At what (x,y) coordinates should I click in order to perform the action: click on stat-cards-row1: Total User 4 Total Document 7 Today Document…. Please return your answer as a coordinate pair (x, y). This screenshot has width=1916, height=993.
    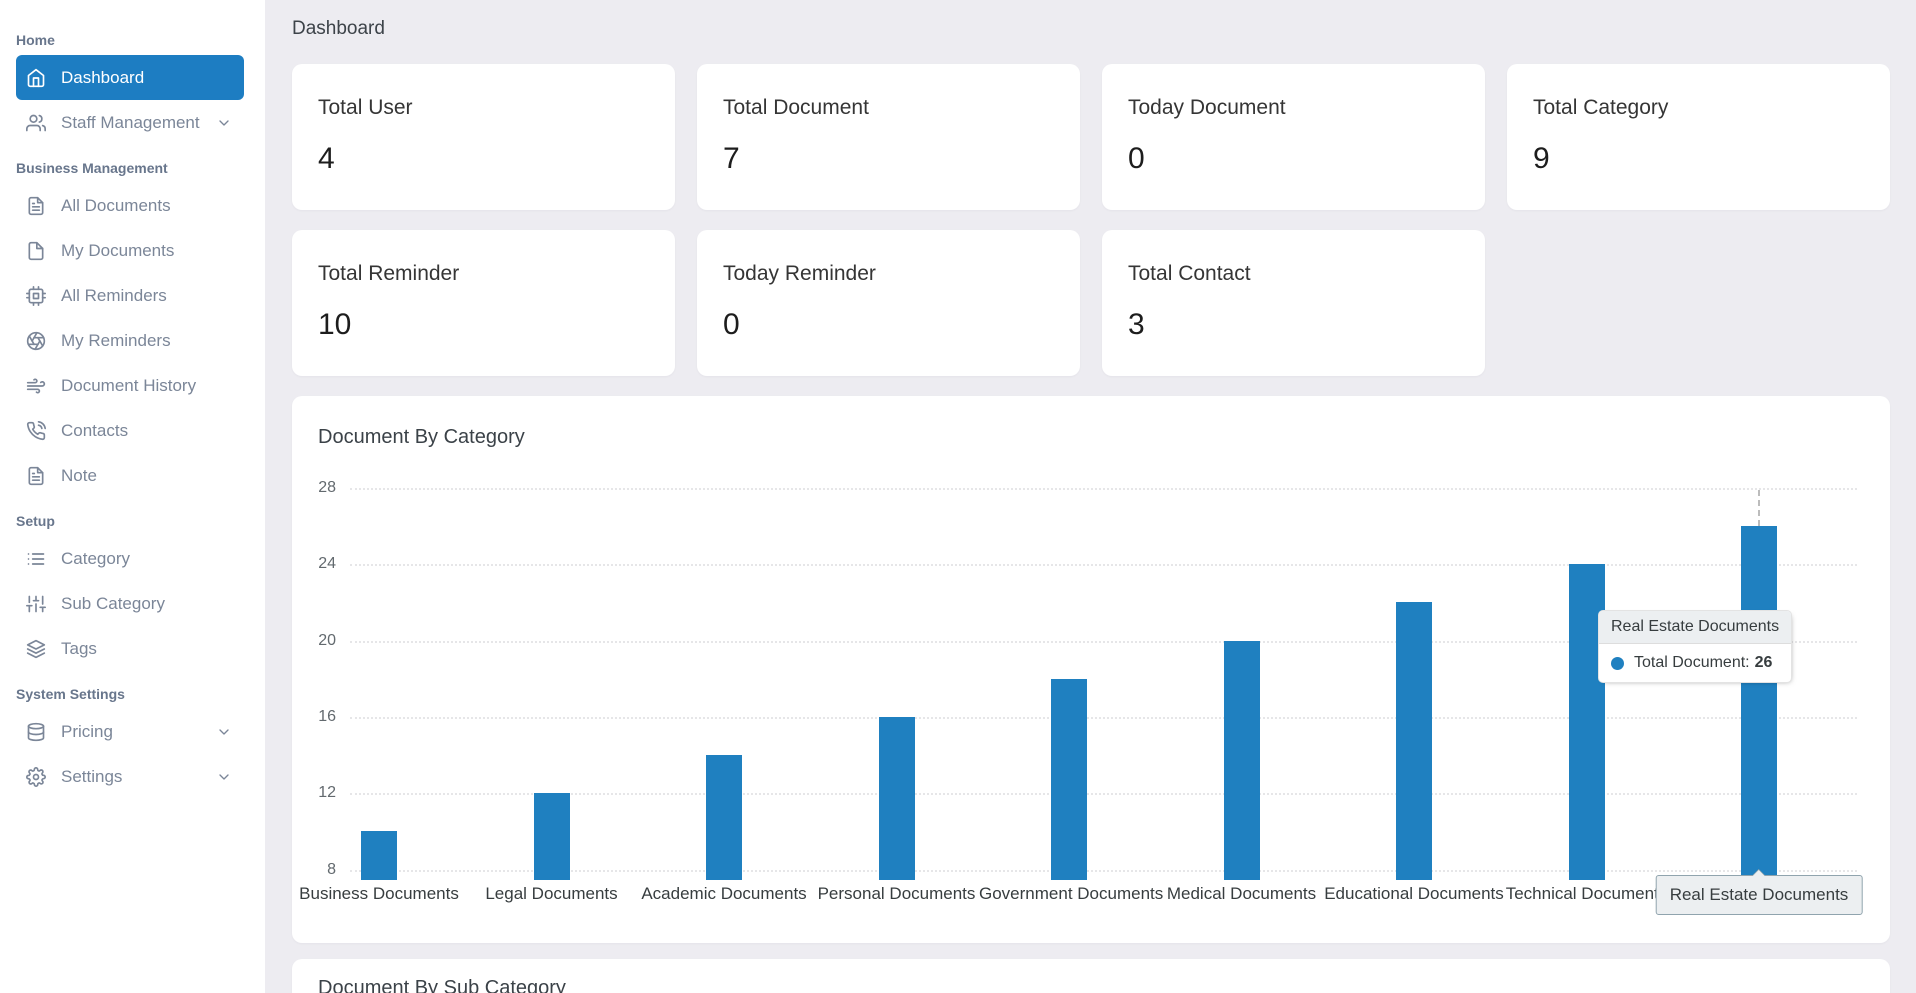
    Looking at the image, I should click on (1091, 137).